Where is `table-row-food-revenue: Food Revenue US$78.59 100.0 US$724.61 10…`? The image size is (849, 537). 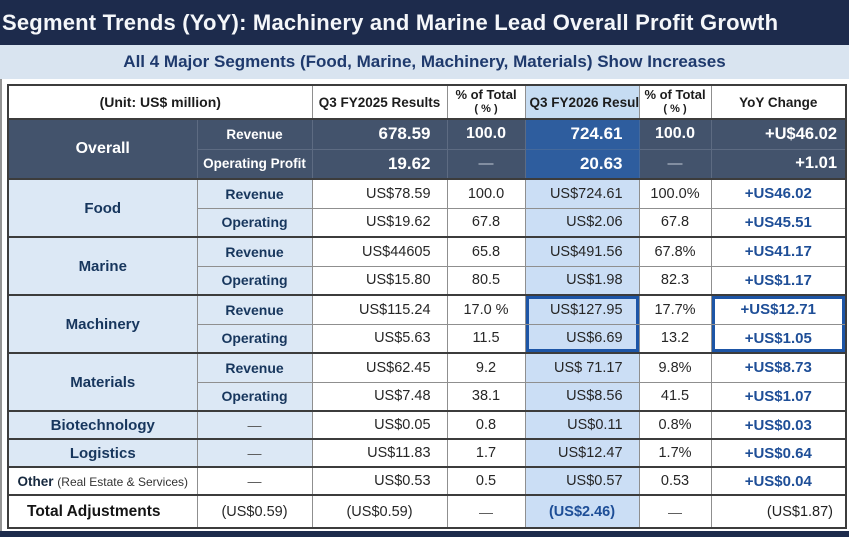
table-row-food-revenue: Food Revenue US$78.59 100.0 US$724.61 10… is located at coordinates (427, 208).